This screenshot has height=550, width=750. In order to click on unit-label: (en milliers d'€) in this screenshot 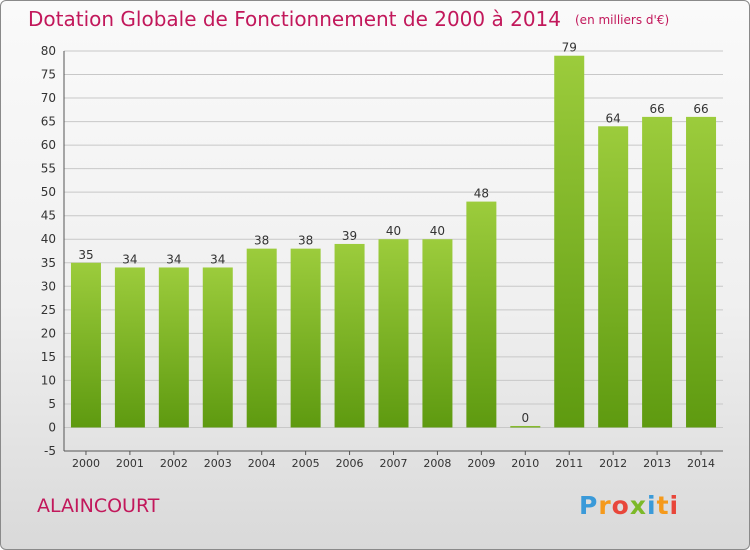, I will do `click(622, 20)`.